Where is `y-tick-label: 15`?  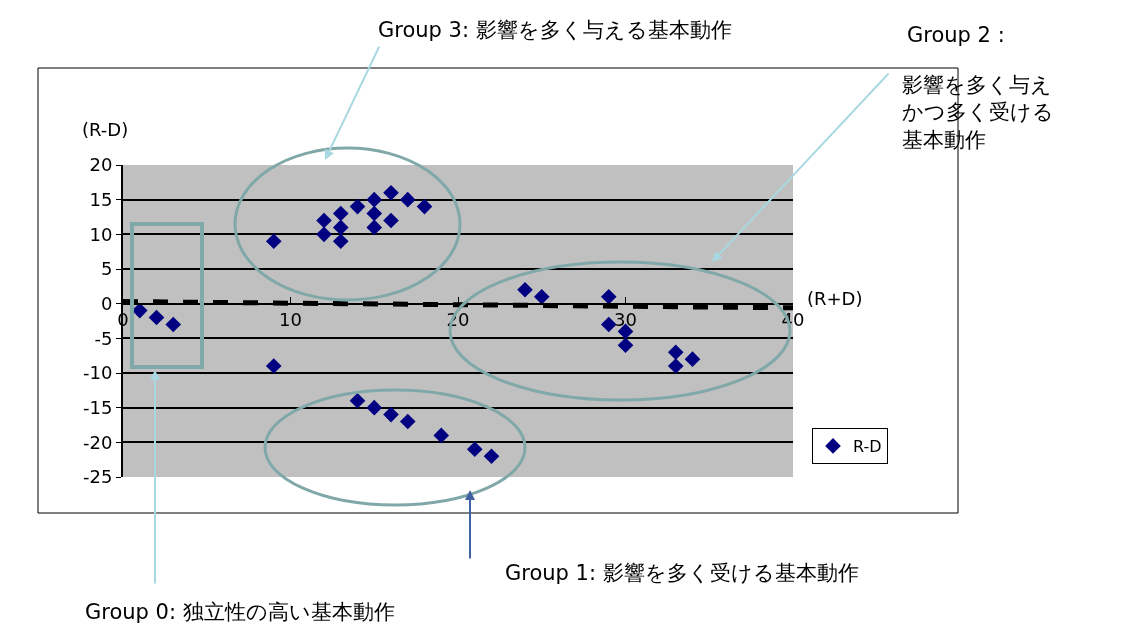
y-tick-label: 15 is located at coordinates (101, 199).